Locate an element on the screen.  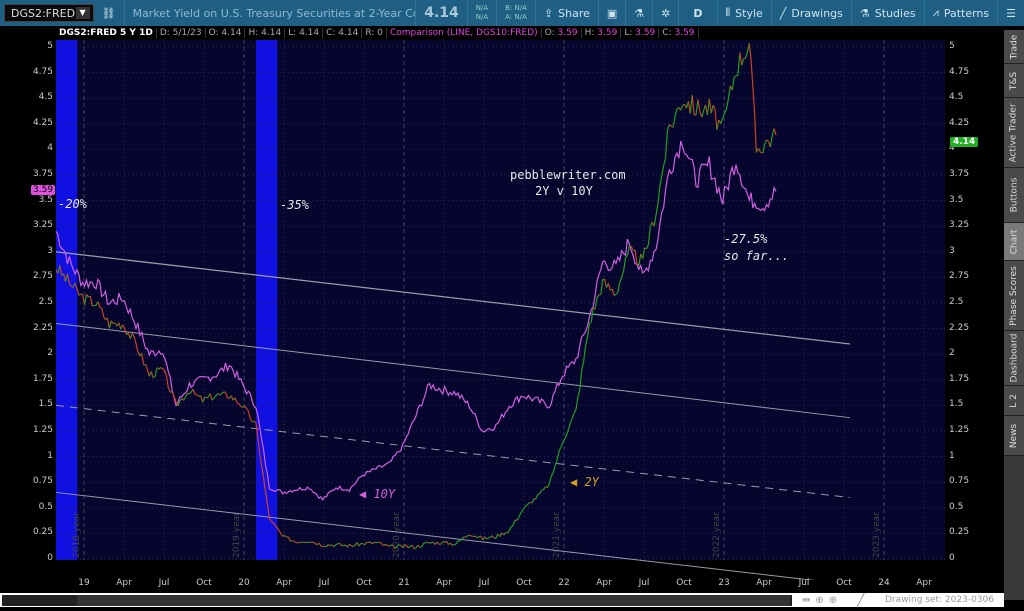
annotation-subtitle: 2Y v 10Y is located at coordinates (564, 191).